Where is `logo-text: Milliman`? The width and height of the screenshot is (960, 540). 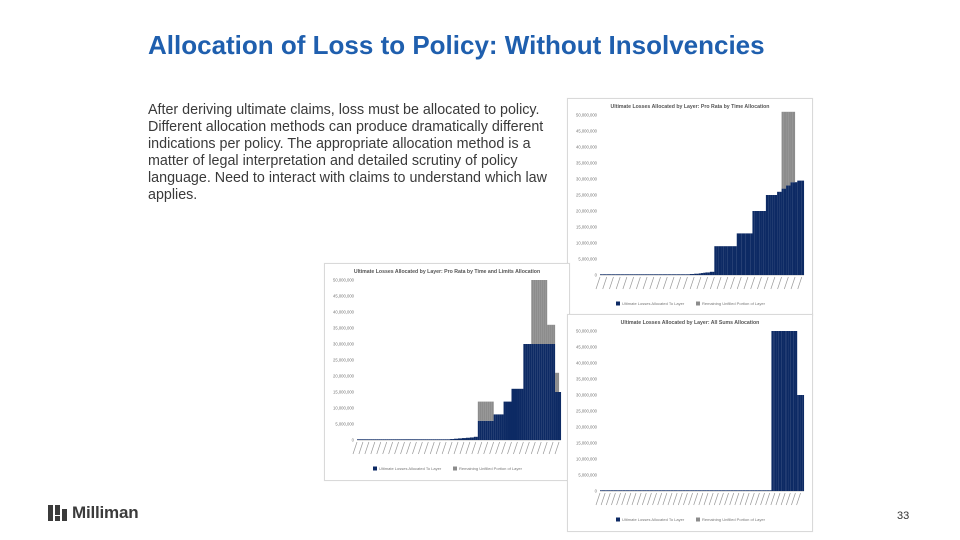 logo-text: Milliman is located at coordinates (105, 512).